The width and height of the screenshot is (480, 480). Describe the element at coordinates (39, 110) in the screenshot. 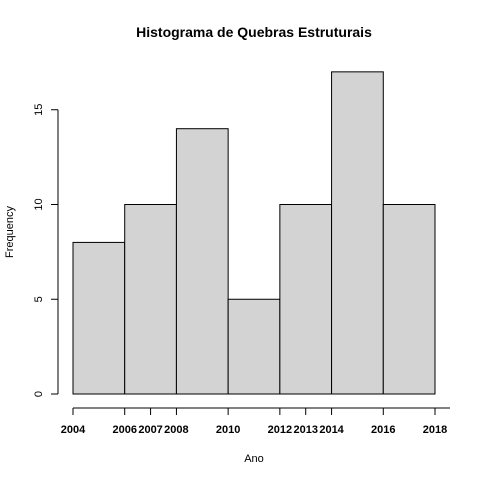

I see `y-tick-label: 15` at that location.